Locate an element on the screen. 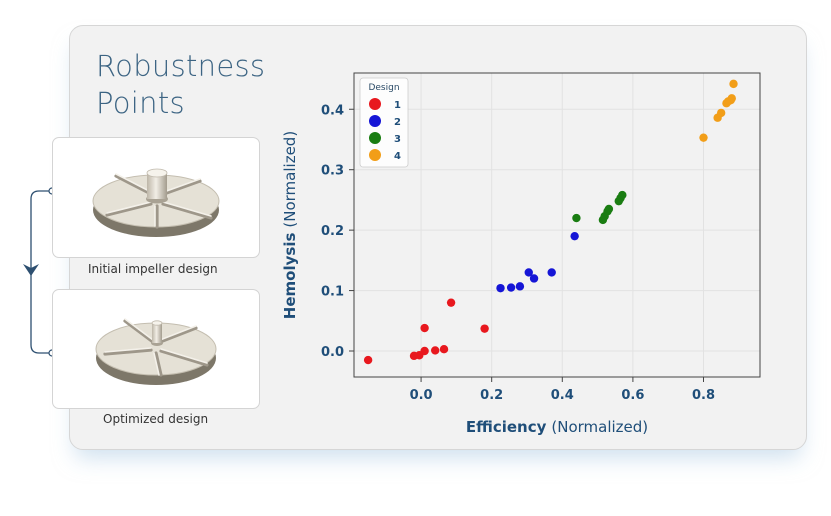 Image resolution: width=831 pixels, height=516 pixels. x-tick-label: 0.4 is located at coordinates (562, 395).